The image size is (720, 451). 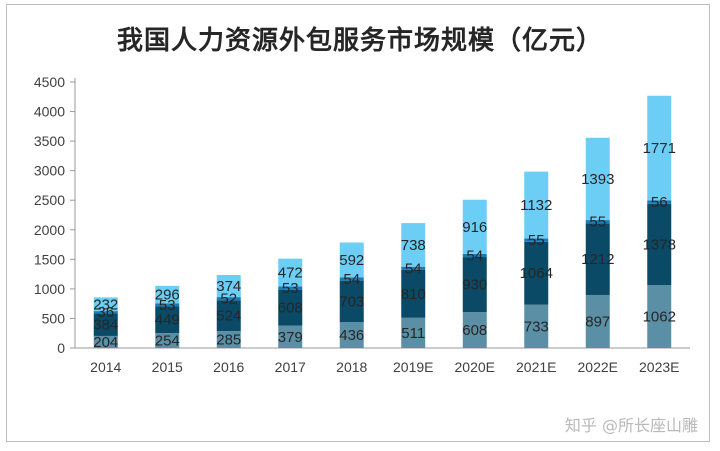 I want to click on data-label: 592, so click(x=351, y=260).